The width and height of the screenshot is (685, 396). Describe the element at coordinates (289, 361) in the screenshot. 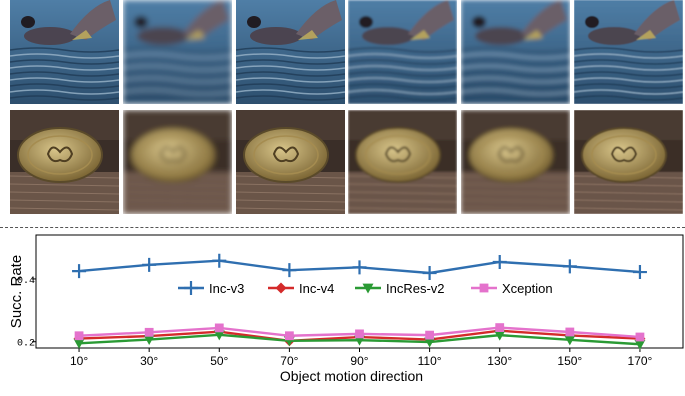

I see `x-tick-label: 70°` at that location.